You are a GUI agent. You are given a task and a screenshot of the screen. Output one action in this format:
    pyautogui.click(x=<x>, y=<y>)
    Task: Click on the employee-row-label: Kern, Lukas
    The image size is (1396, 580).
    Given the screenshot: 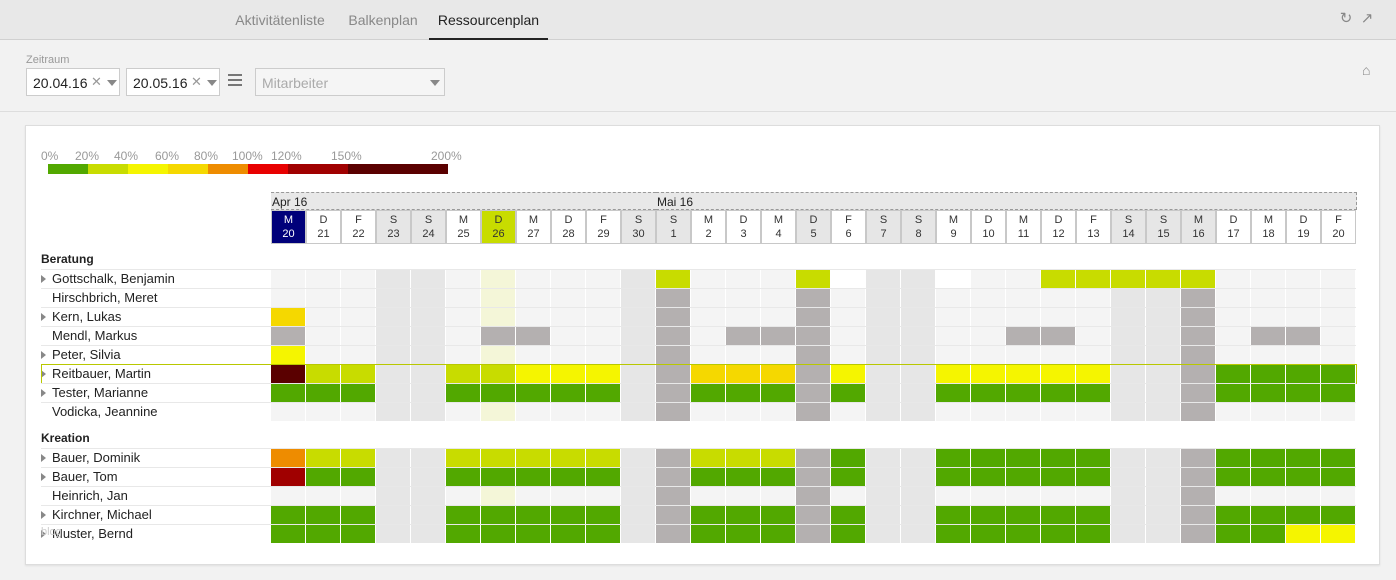 What is the action you would take?
    pyautogui.click(x=81, y=316)
    